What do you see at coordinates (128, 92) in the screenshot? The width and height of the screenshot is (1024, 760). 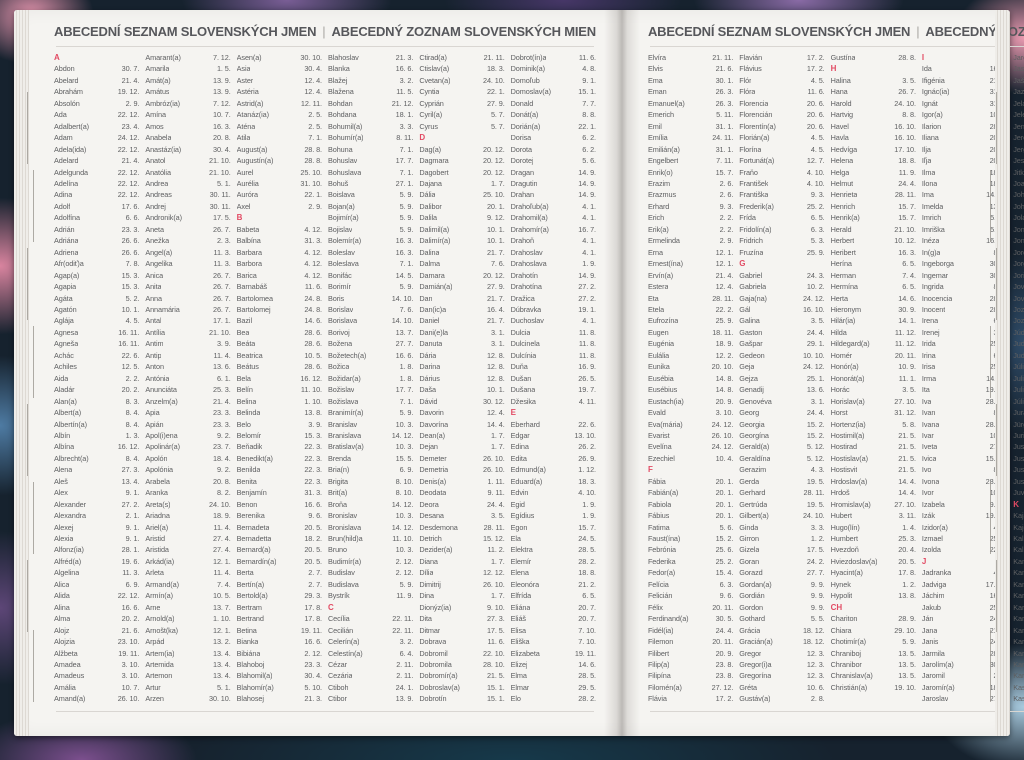 I see `name-day-date: 19. 12.` at bounding box center [128, 92].